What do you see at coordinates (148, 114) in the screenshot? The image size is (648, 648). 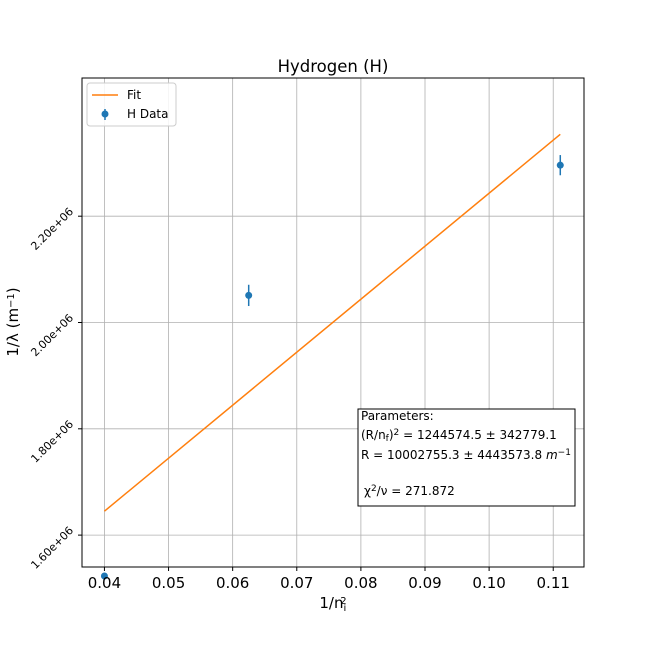 I see `legend-data-label: H Data` at bounding box center [148, 114].